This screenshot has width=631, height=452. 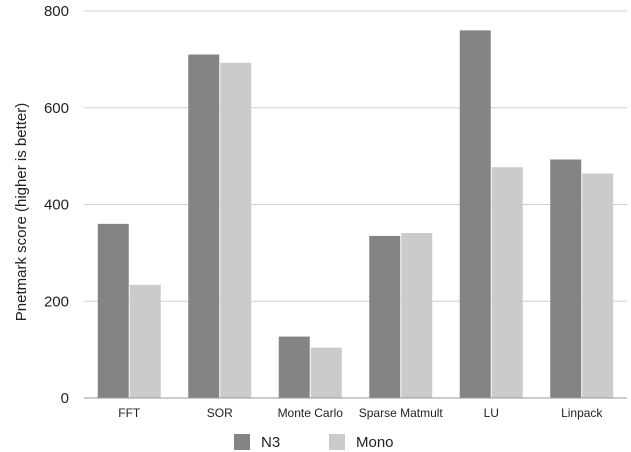 What do you see at coordinates (491, 413) in the screenshot?
I see `x-category-label: LU` at bounding box center [491, 413].